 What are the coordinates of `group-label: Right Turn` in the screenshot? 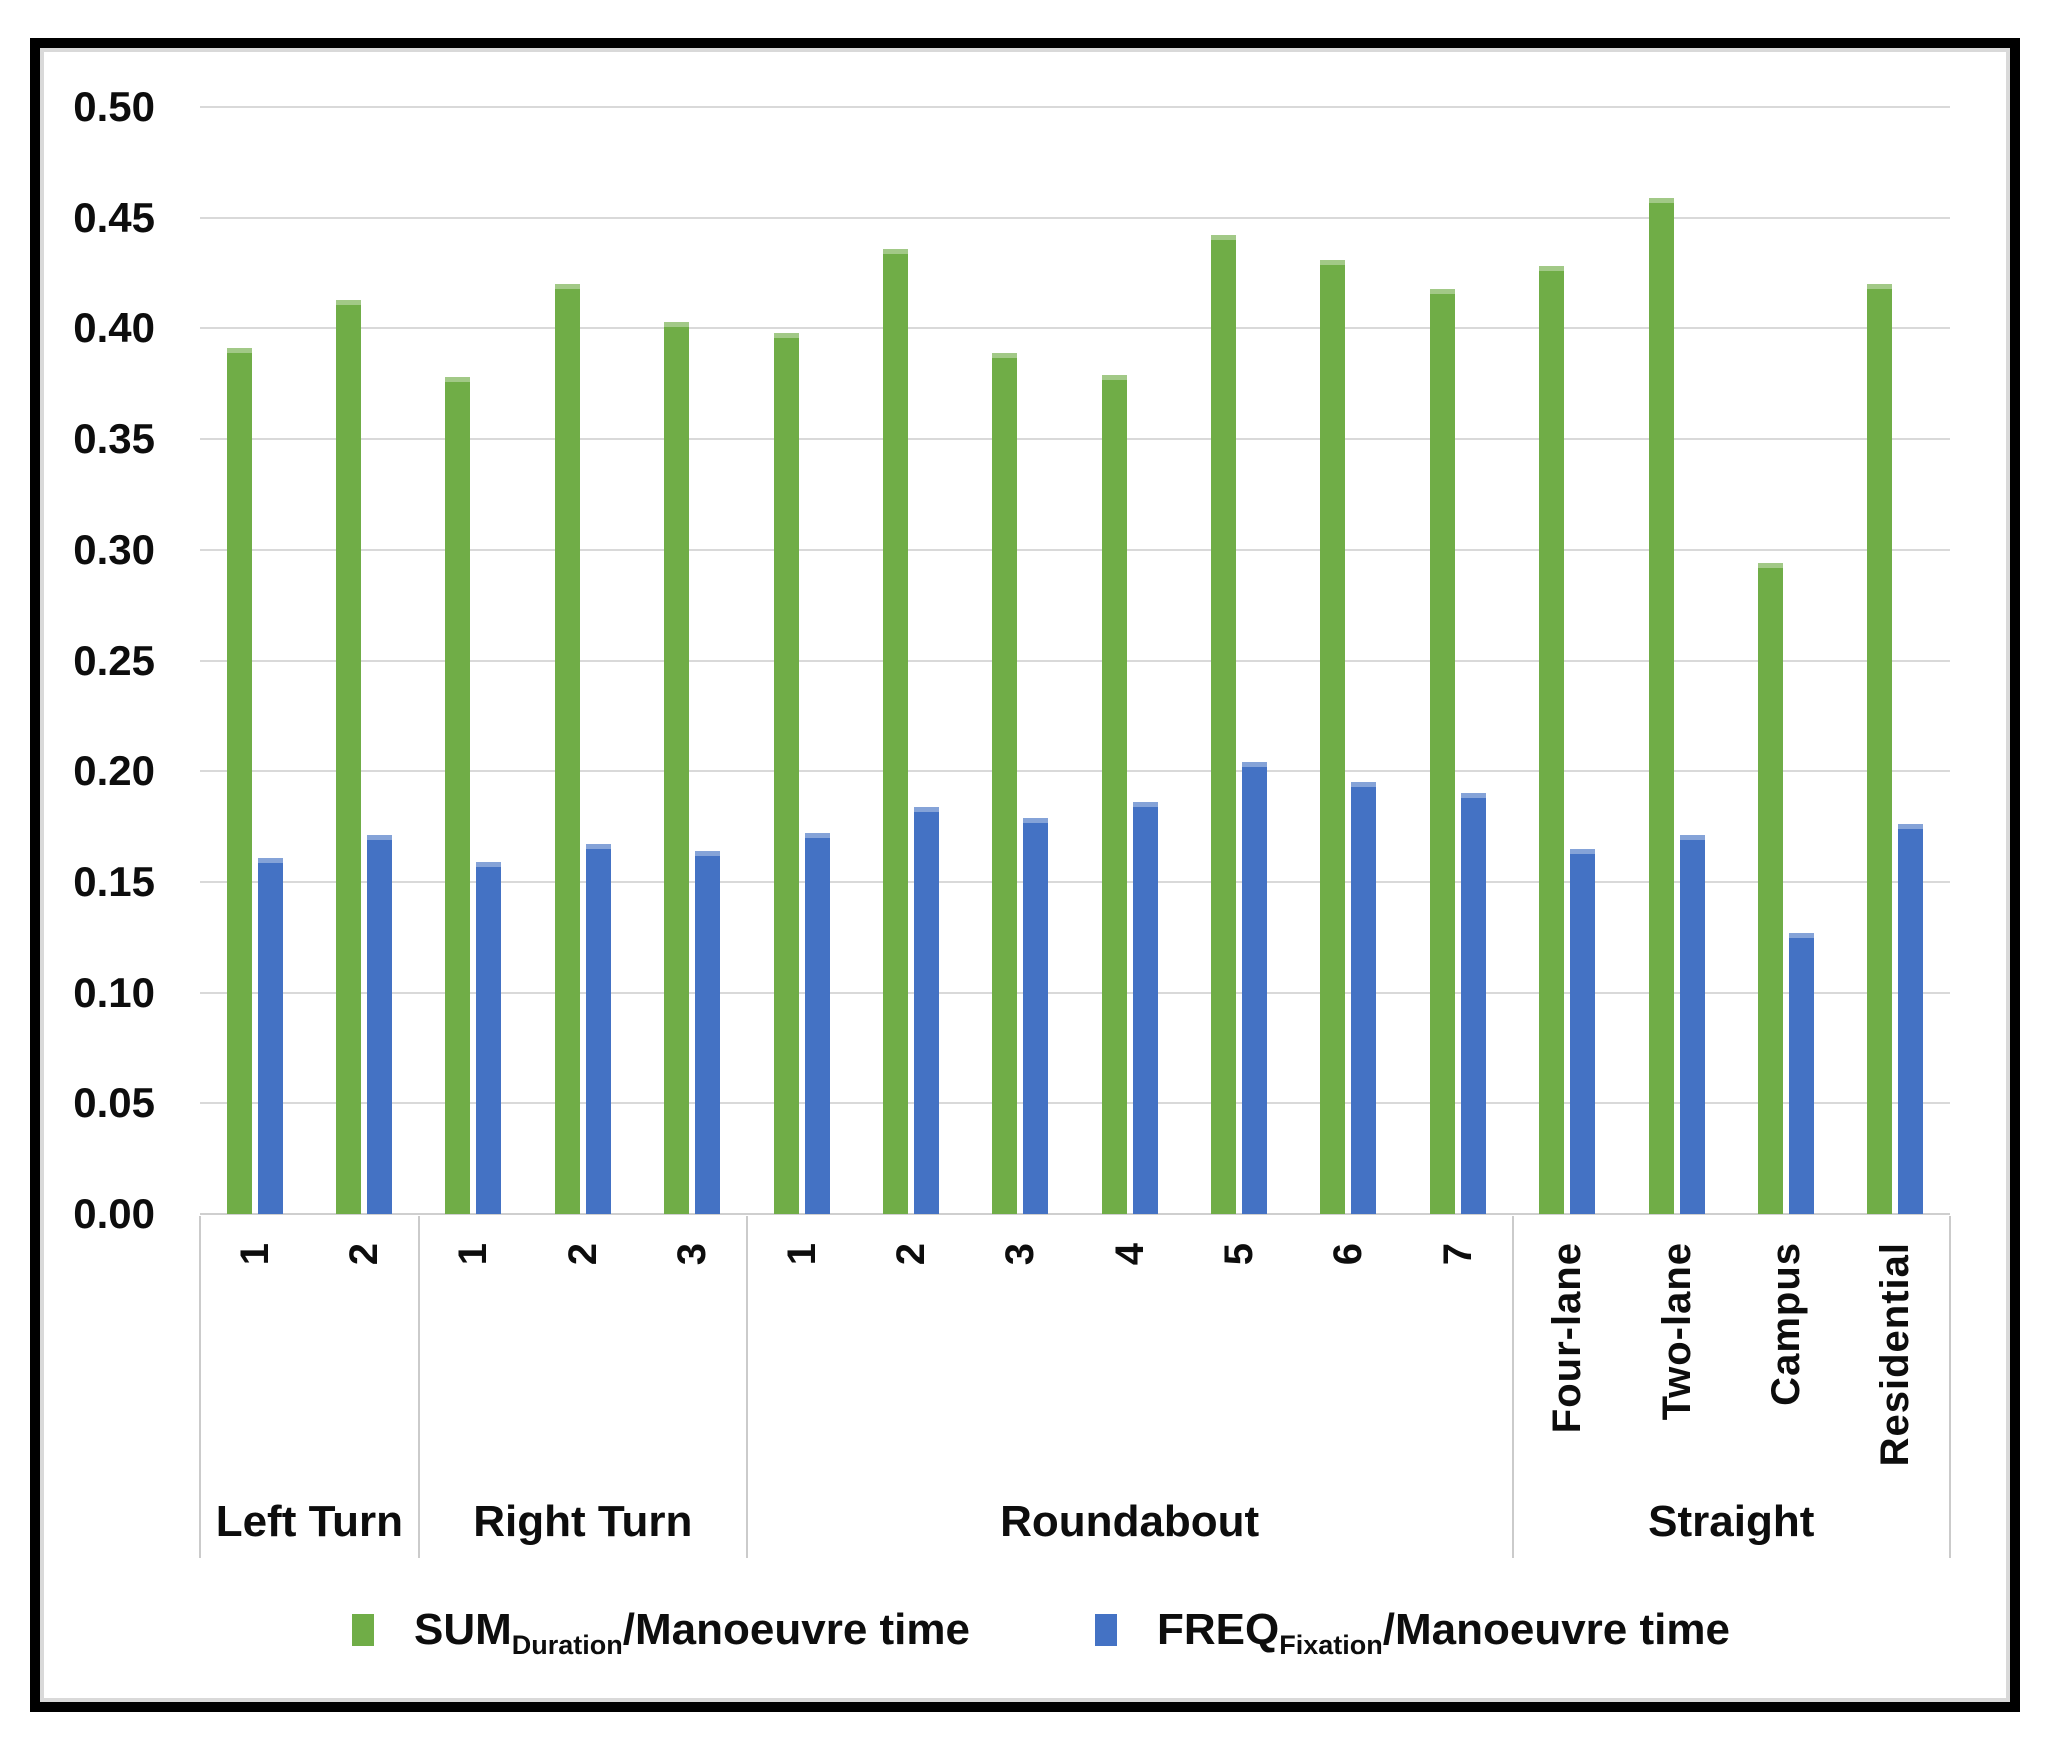 It's located at (583, 1521).